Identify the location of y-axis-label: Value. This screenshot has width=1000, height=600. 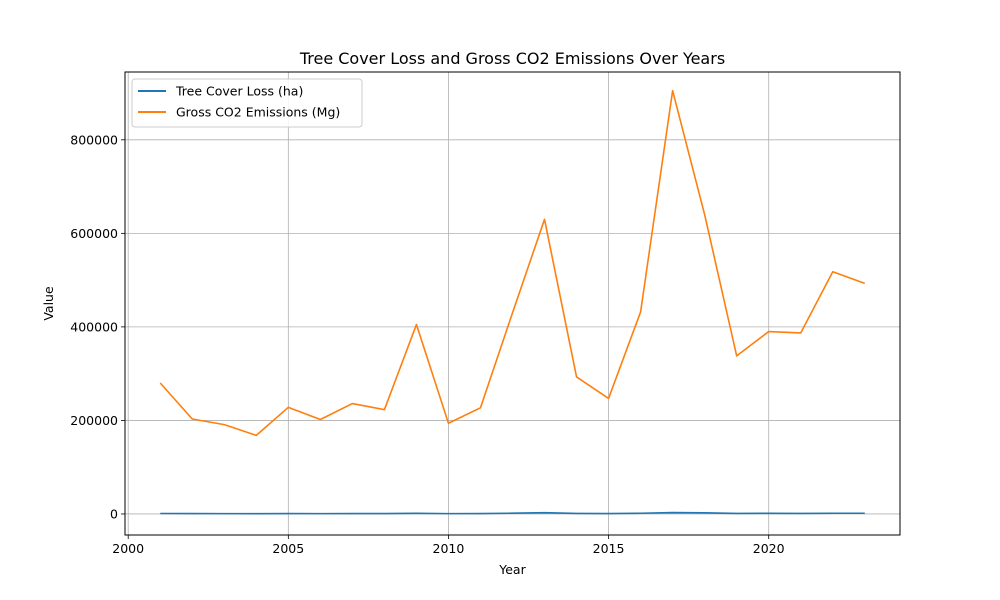
(48, 303).